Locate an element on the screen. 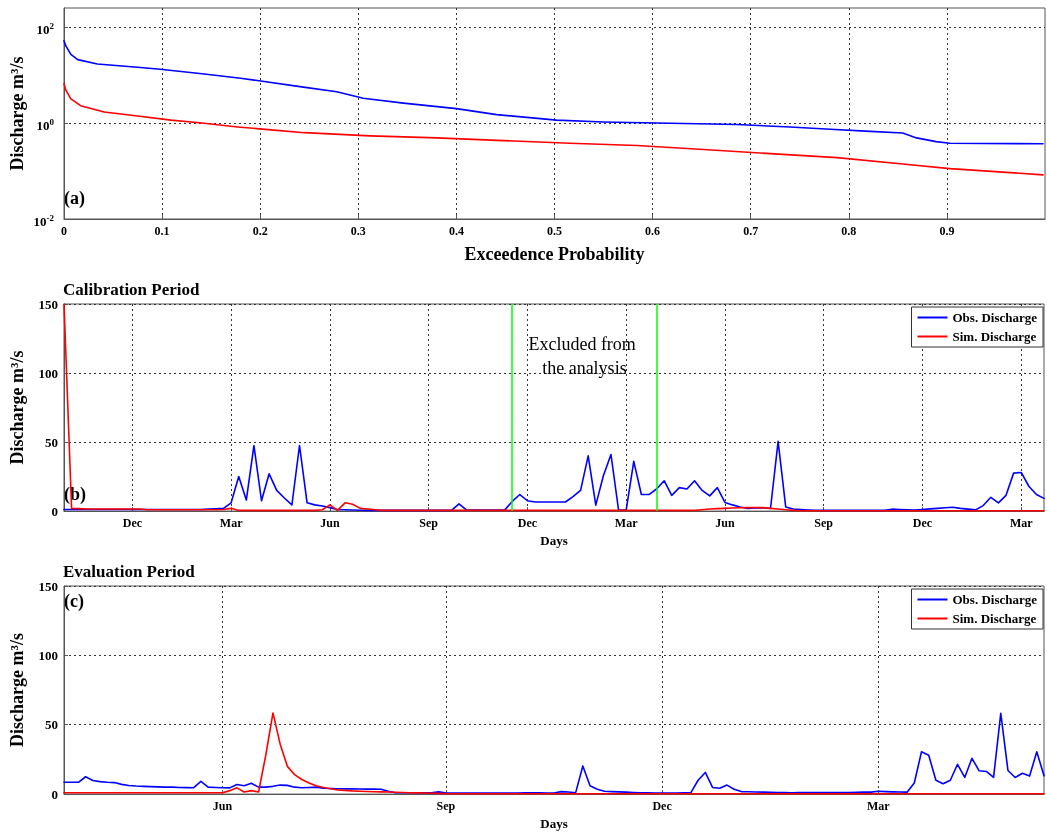 The height and width of the screenshot is (835, 1047). chart-title: Evaluation Period is located at coordinates (129, 571).